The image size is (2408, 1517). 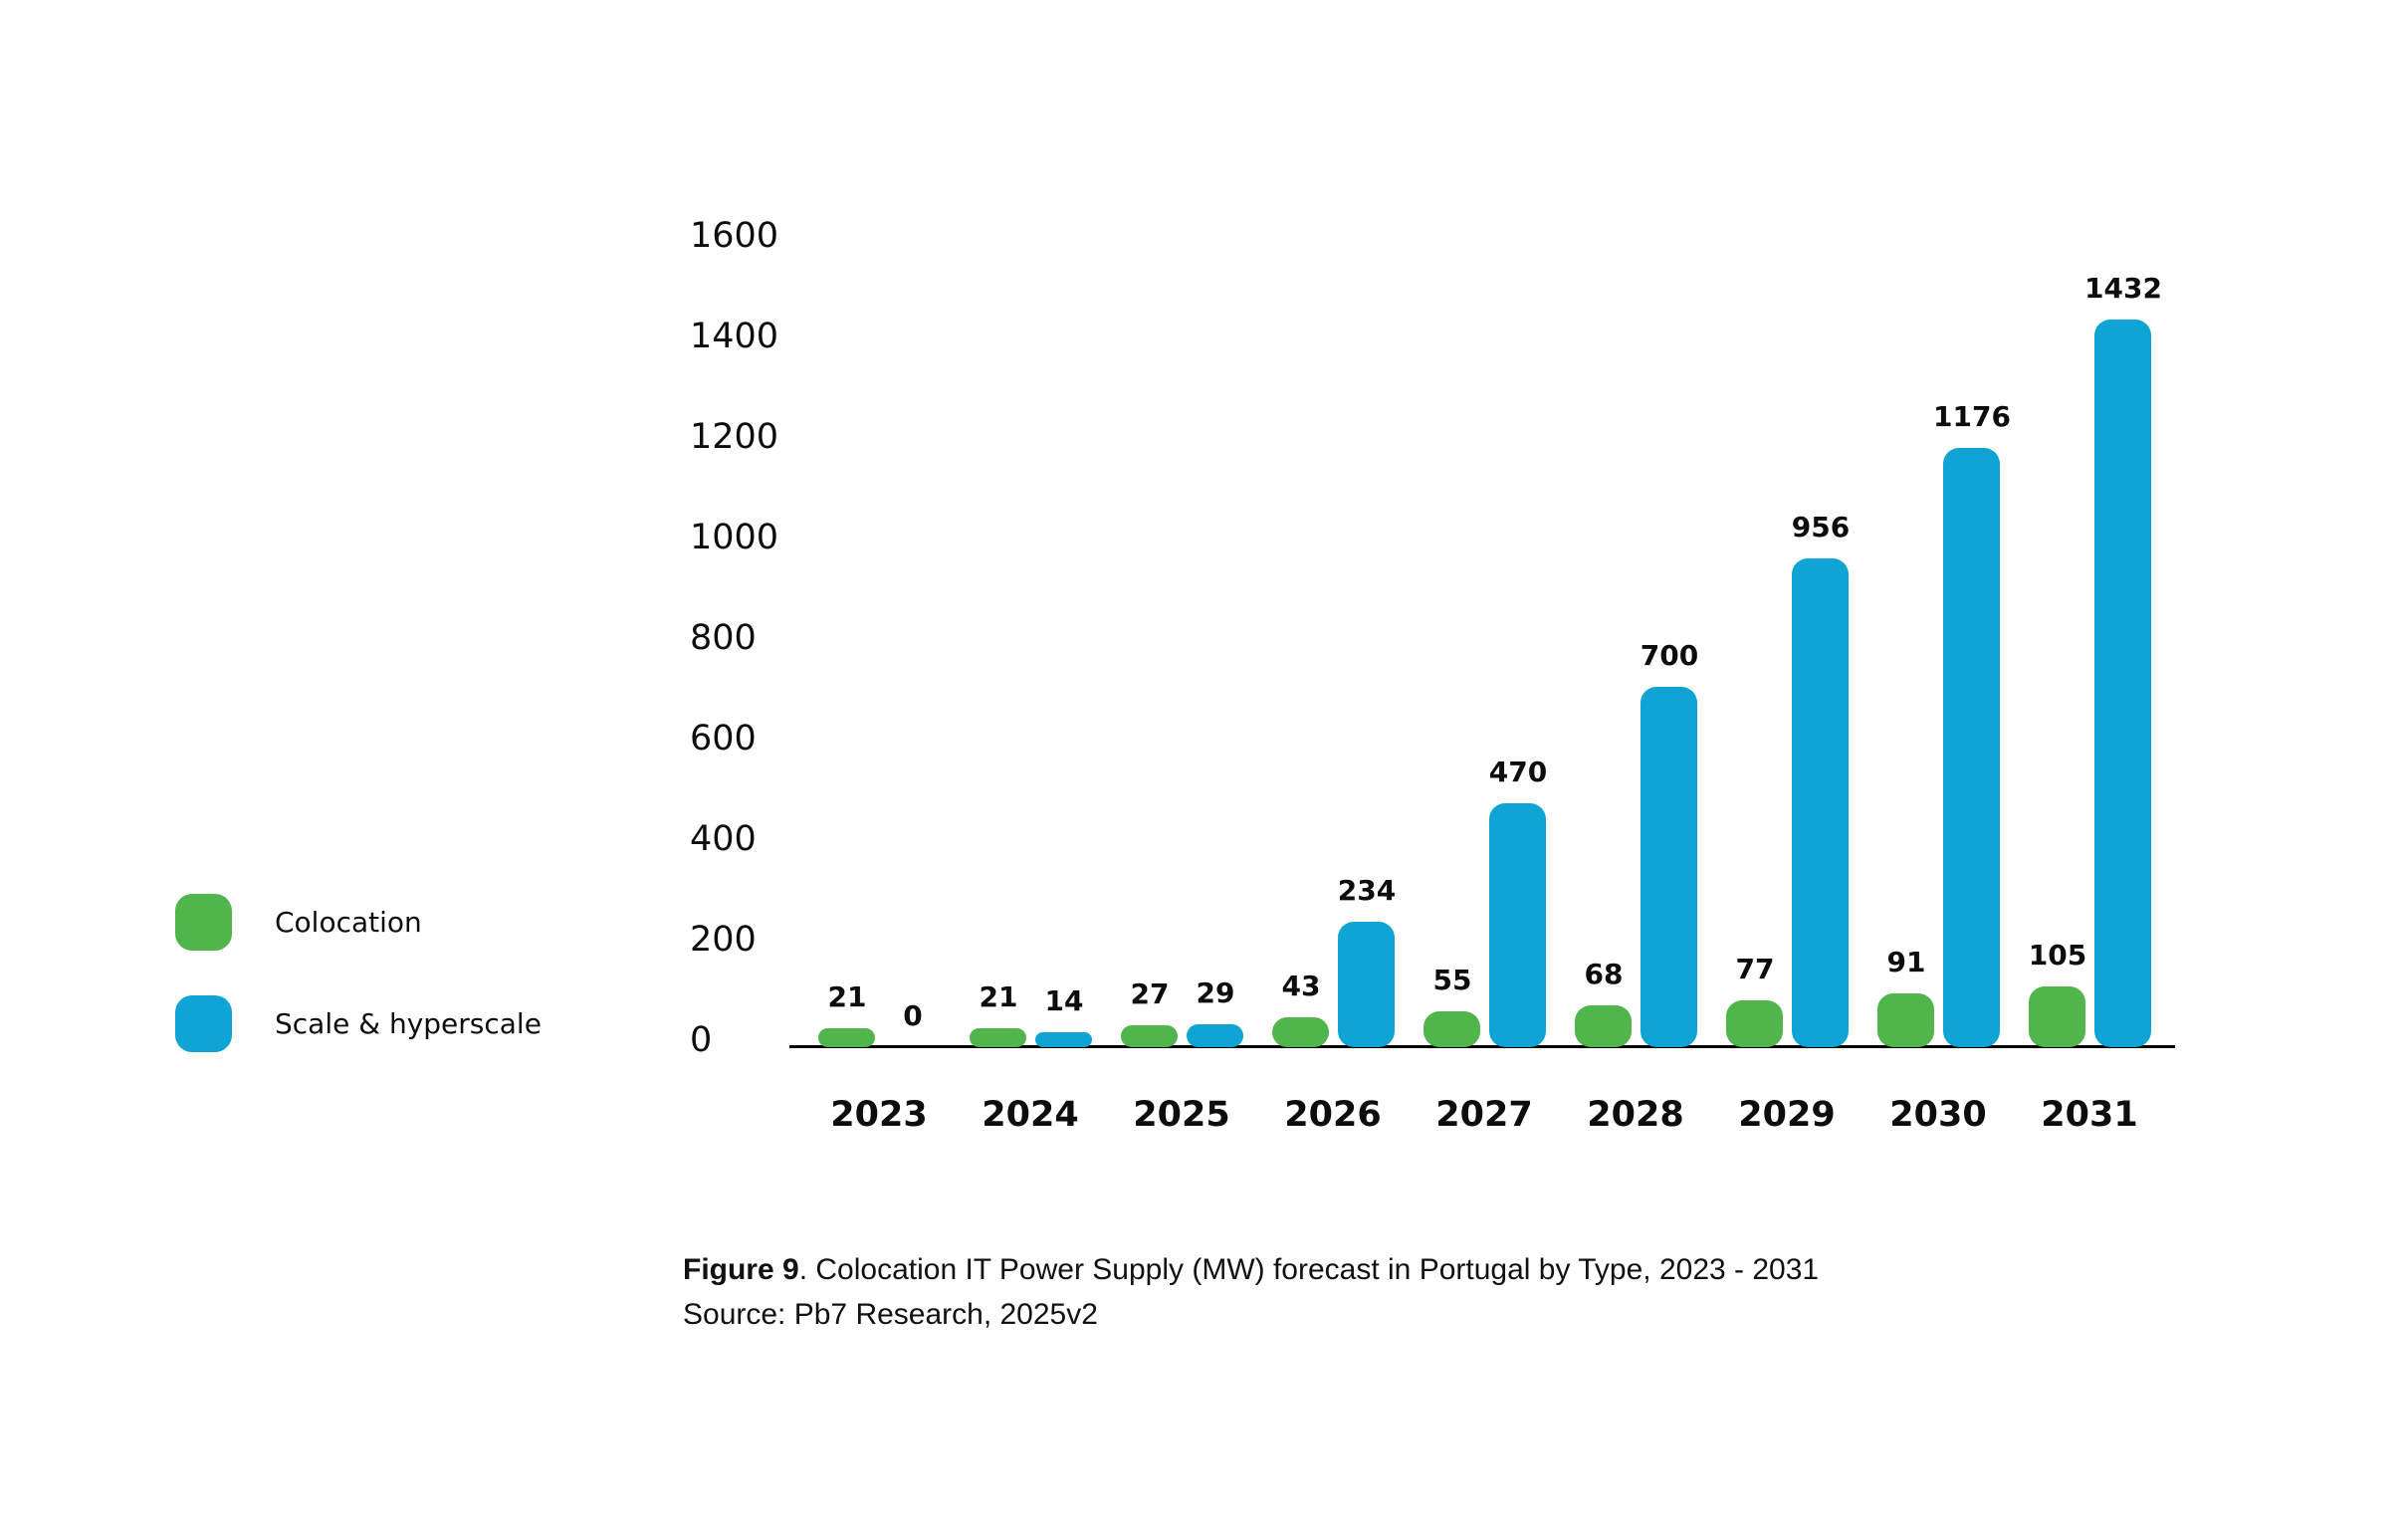 I want to click on x-axis-label-2024: 2024, so click(x=1030, y=1115).